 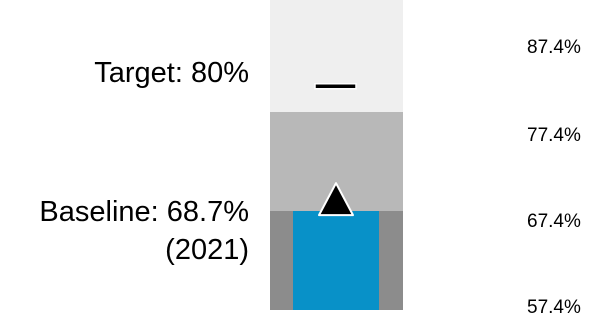 What do you see at coordinates (207, 250) in the screenshot?
I see `baseline-year-label: (2021)` at bounding box center [207, 250].